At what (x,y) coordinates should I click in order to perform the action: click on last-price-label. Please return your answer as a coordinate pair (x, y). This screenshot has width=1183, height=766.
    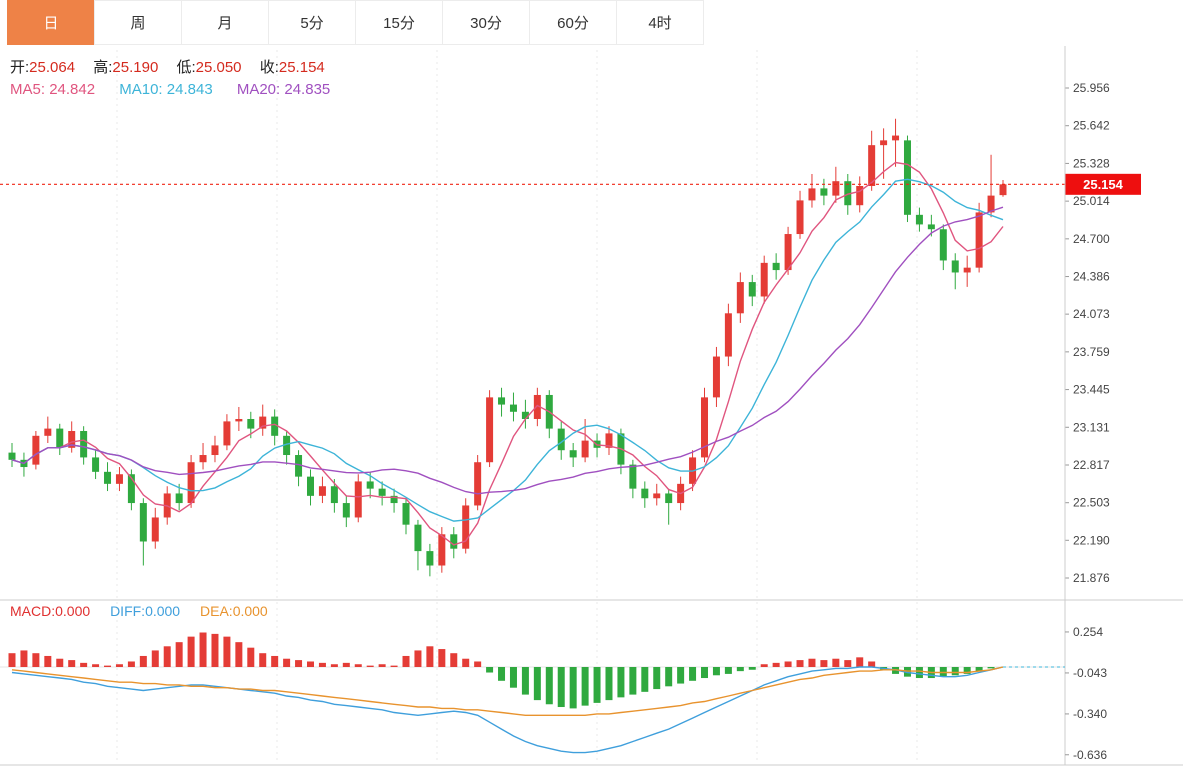
    Looking at the image, I should click on (1103, 184).